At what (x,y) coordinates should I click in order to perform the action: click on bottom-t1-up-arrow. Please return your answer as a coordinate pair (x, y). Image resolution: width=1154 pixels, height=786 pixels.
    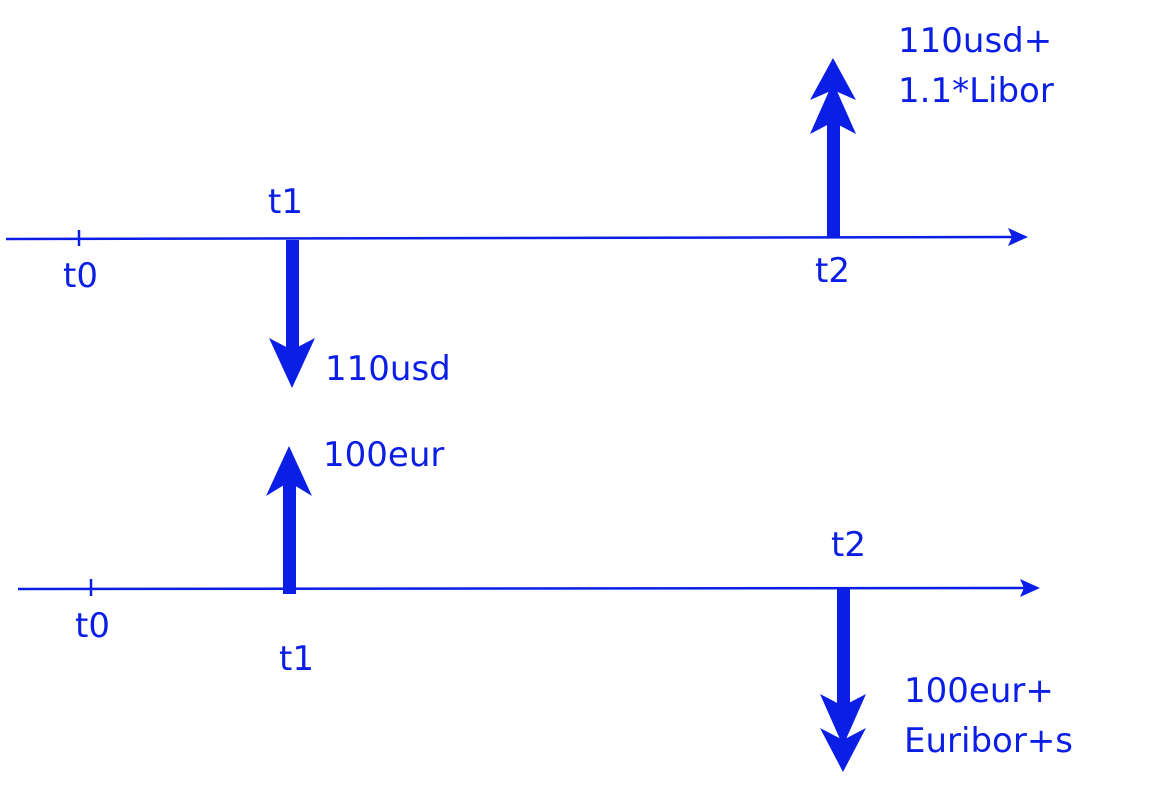
    Looking at the image, I should click on (289, 520).